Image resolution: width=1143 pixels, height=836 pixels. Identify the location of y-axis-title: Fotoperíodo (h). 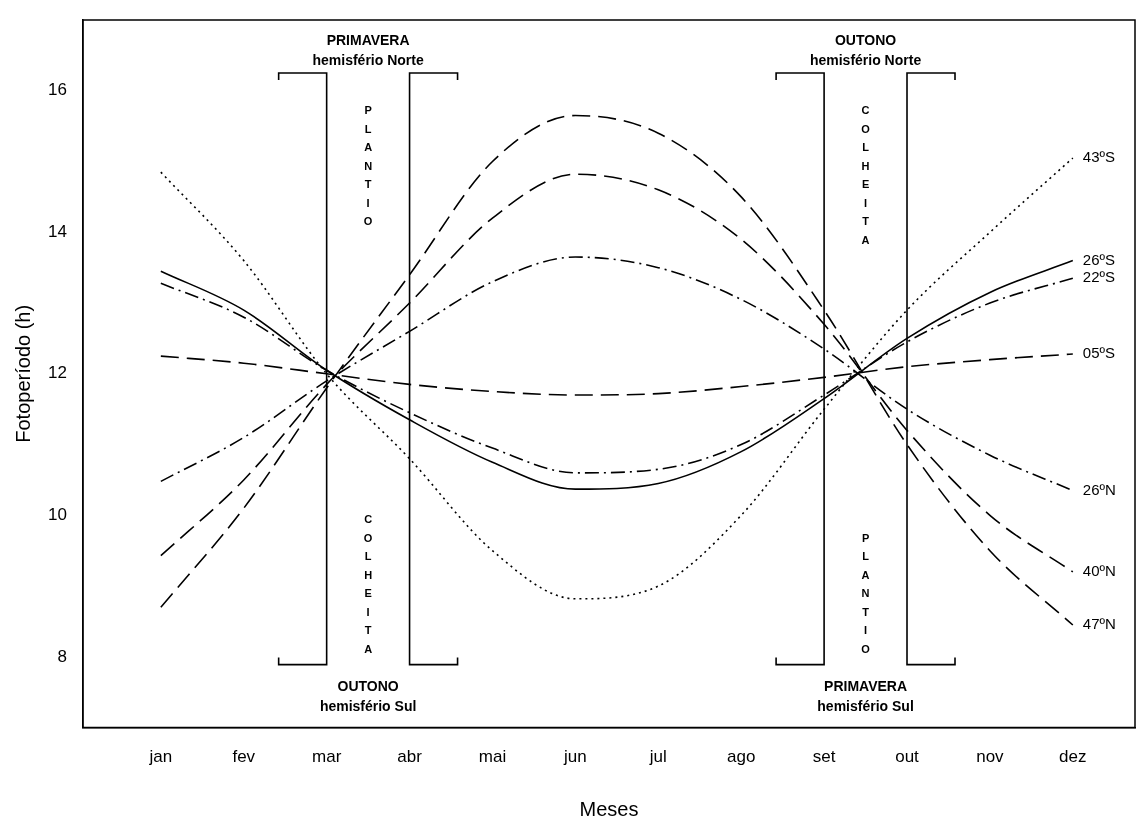
(22, 373).